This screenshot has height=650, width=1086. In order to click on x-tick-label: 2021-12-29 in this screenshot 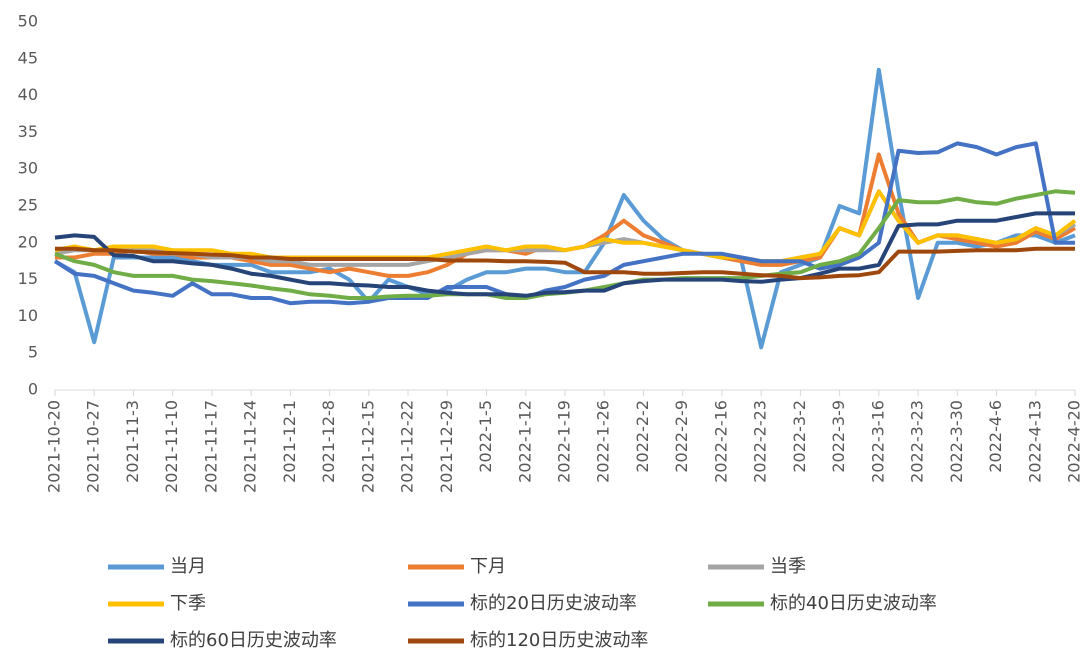, I will do `click(446, 446)`.